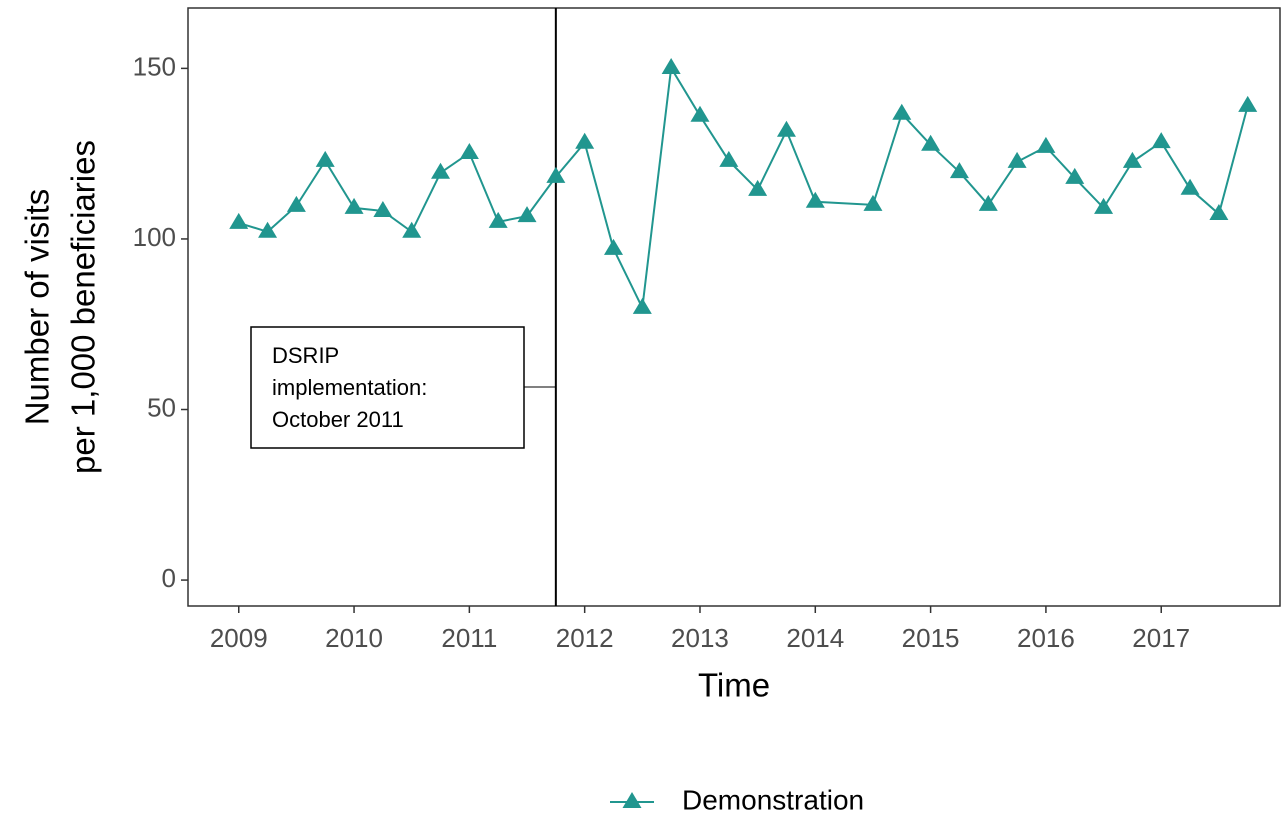 Image resolution: width=1283 pixels, height=819 pixels. Describe the element at coordinates (815, 638) in the screenshot. I see `x-tick-label: 2014` at that location.